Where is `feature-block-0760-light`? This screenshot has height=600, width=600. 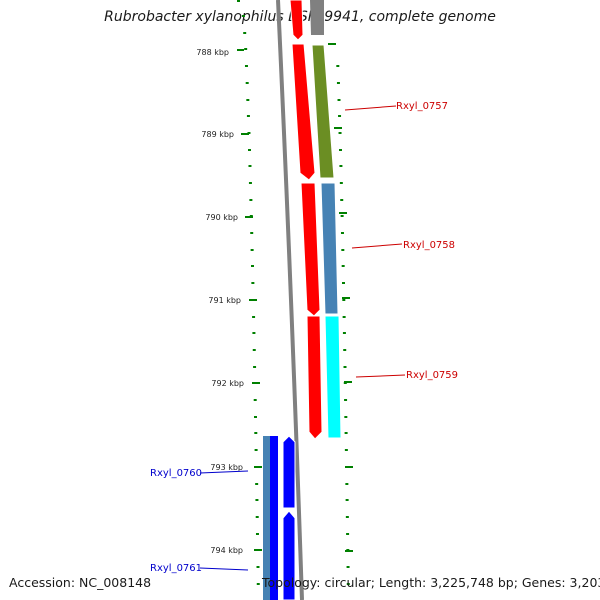
feature-block-0760-light is located at coordinates (266, 518).